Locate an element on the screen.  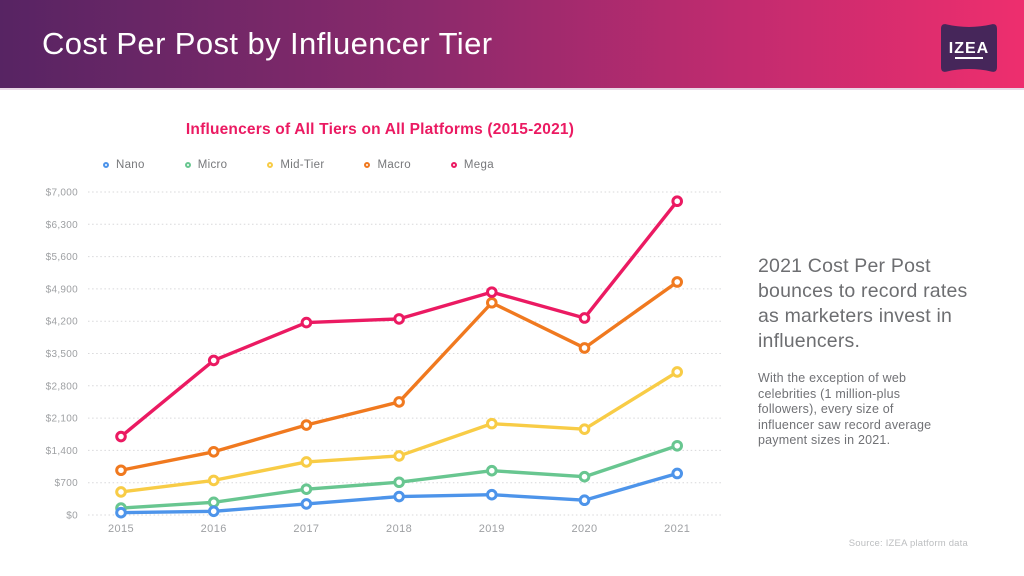
y-tick-label: $2,800 is located at coordinates (62, 386).